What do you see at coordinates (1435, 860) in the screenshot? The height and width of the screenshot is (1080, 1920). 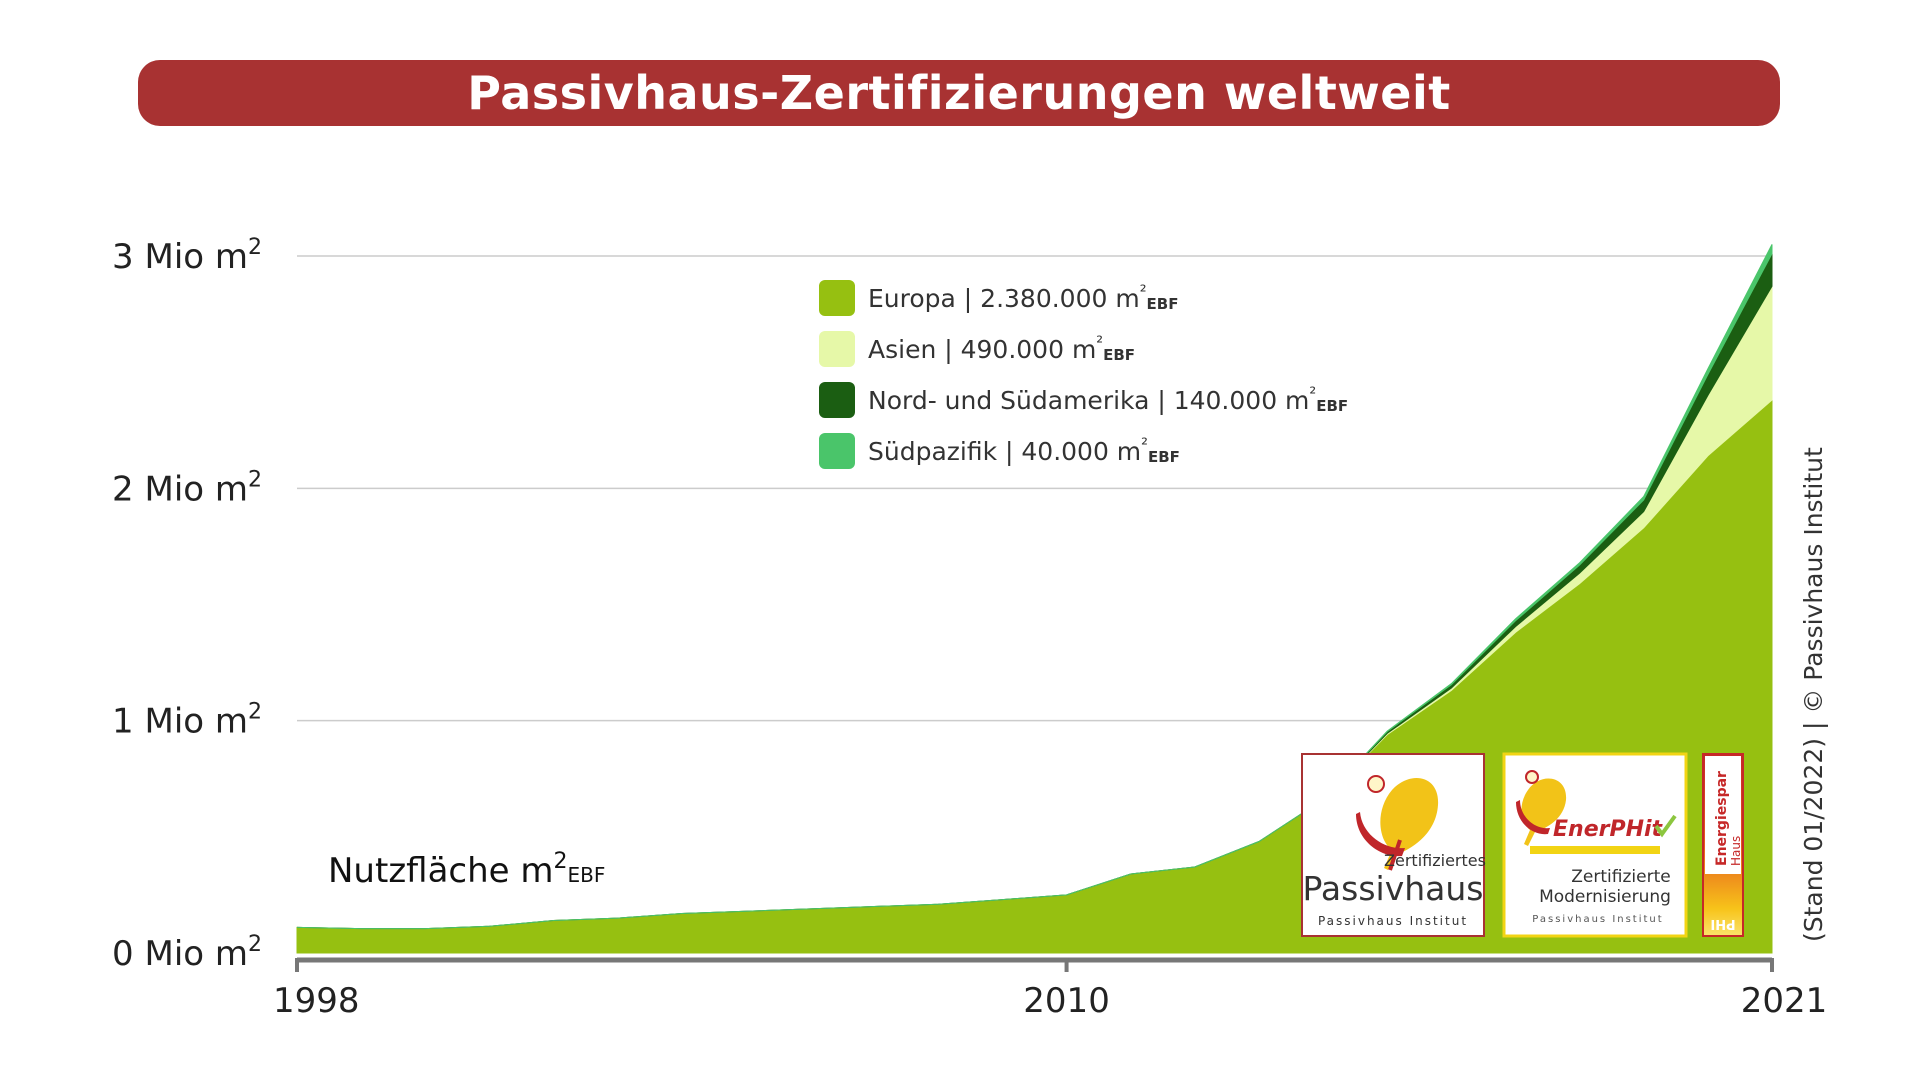 I see `passivhaus-logo-line1: Zertifiziertes` at bounding box center [1435, 860].